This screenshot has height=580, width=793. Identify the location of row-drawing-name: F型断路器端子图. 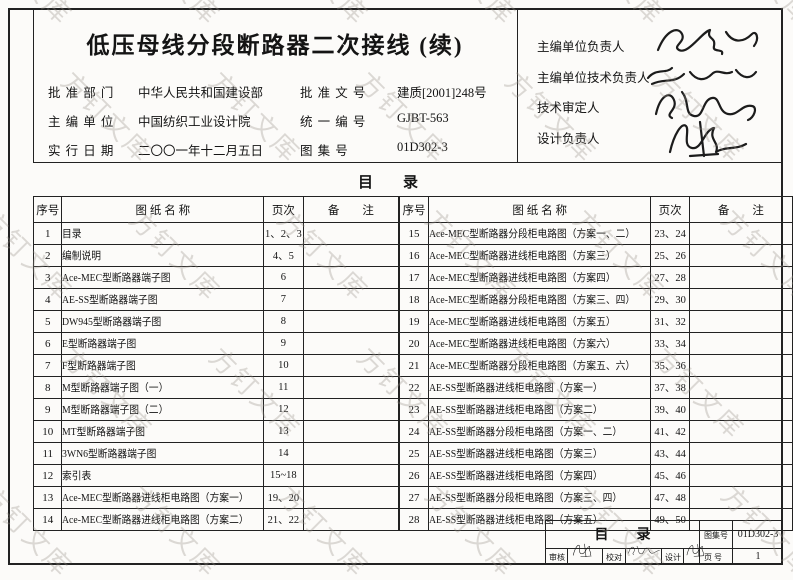
(163, 365).